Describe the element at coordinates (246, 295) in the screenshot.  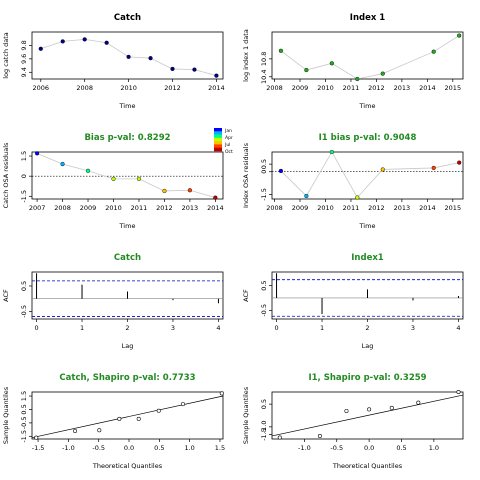
I see `y-axis-label: ACF` at that location.